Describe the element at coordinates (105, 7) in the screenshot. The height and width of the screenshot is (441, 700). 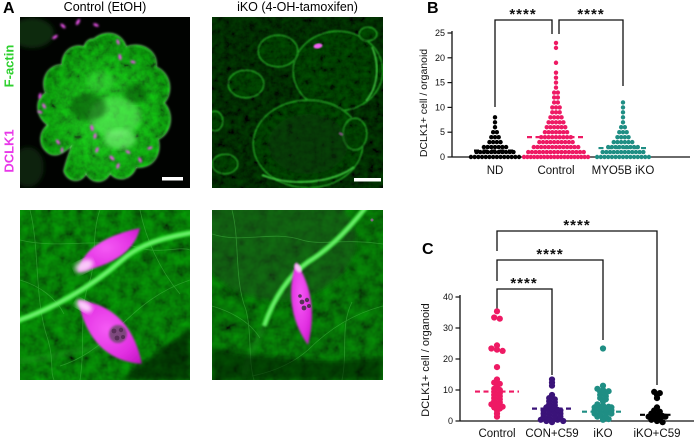
I see `panel-a-title-control: Control (EtOH)` at that location.